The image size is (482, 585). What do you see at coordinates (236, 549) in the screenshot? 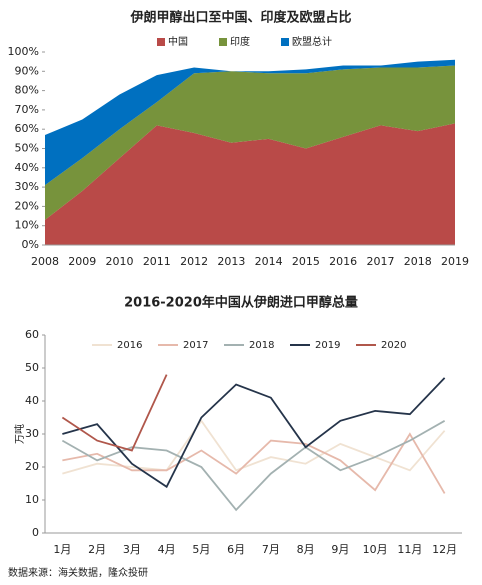
I see `x-tick-label: 6月` at bounding box center [236, 549].